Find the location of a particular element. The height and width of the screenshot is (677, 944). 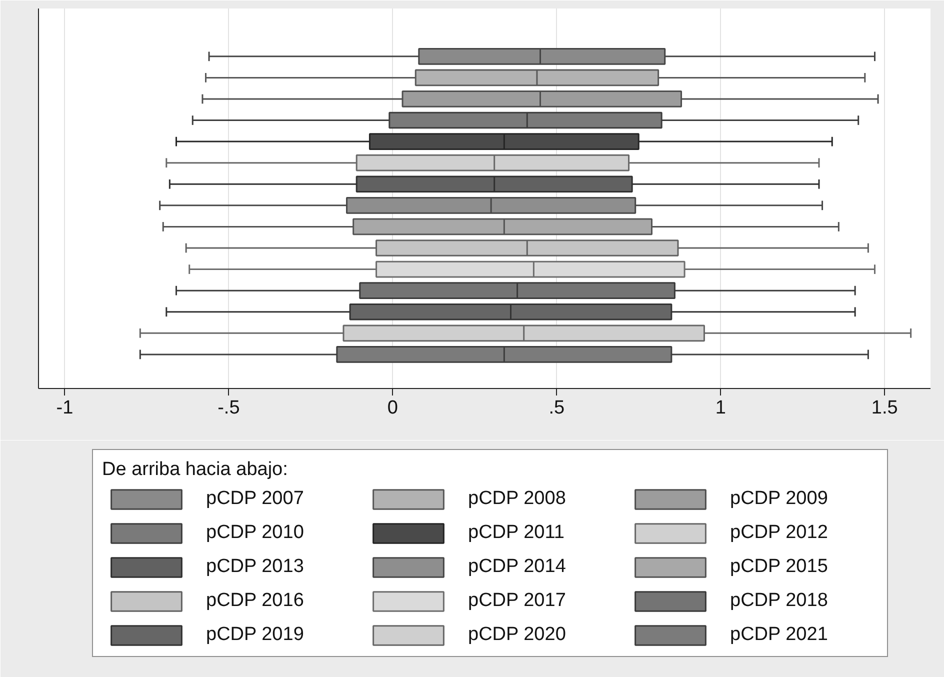

legend-label: pCDP 2011 is located at coordinates (517, 533).